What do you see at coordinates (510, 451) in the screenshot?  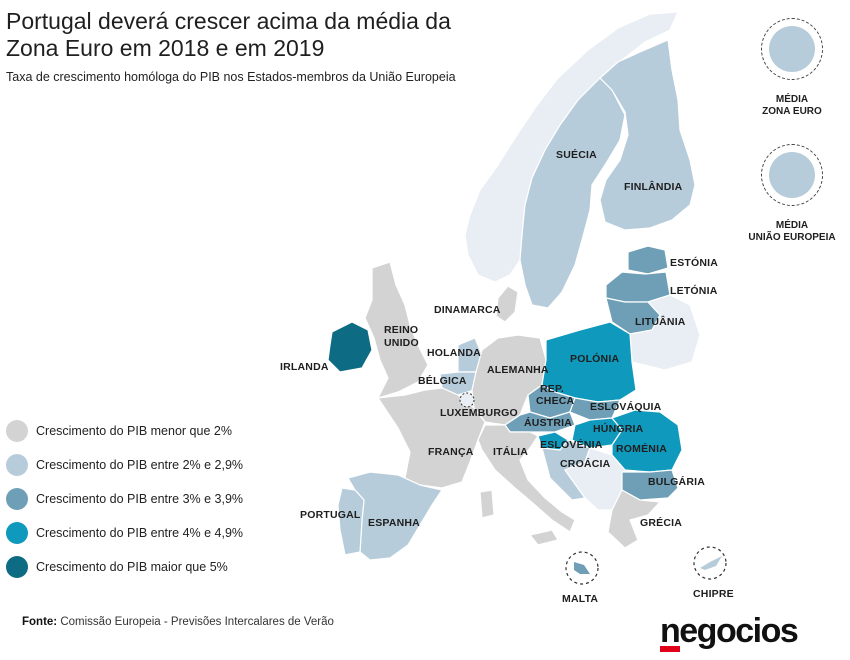 I see `label-italia: ITÁLIA` at bounding box center [510, 451].